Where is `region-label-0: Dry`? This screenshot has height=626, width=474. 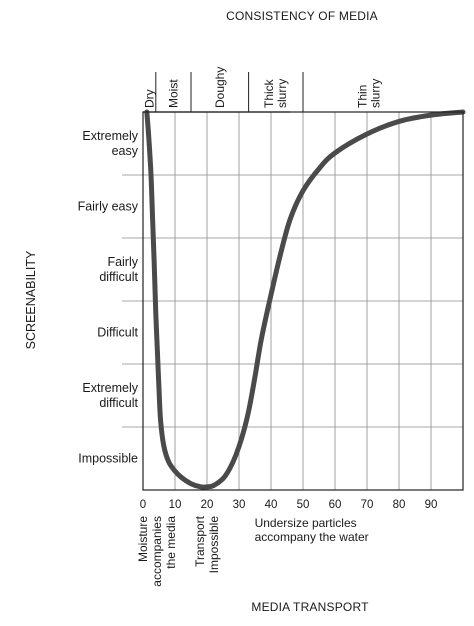
region-label-0: Dry is located at coordinates (149, 98).